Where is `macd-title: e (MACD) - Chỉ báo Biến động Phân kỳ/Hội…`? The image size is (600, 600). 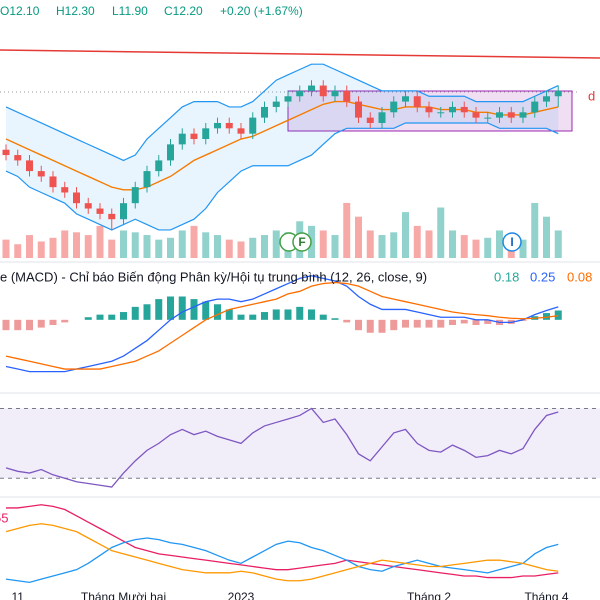 macd-title: e (MACD) - Chỉ báo Biến động Phân kỳ/Hội… is located at coordinates (213, 276).